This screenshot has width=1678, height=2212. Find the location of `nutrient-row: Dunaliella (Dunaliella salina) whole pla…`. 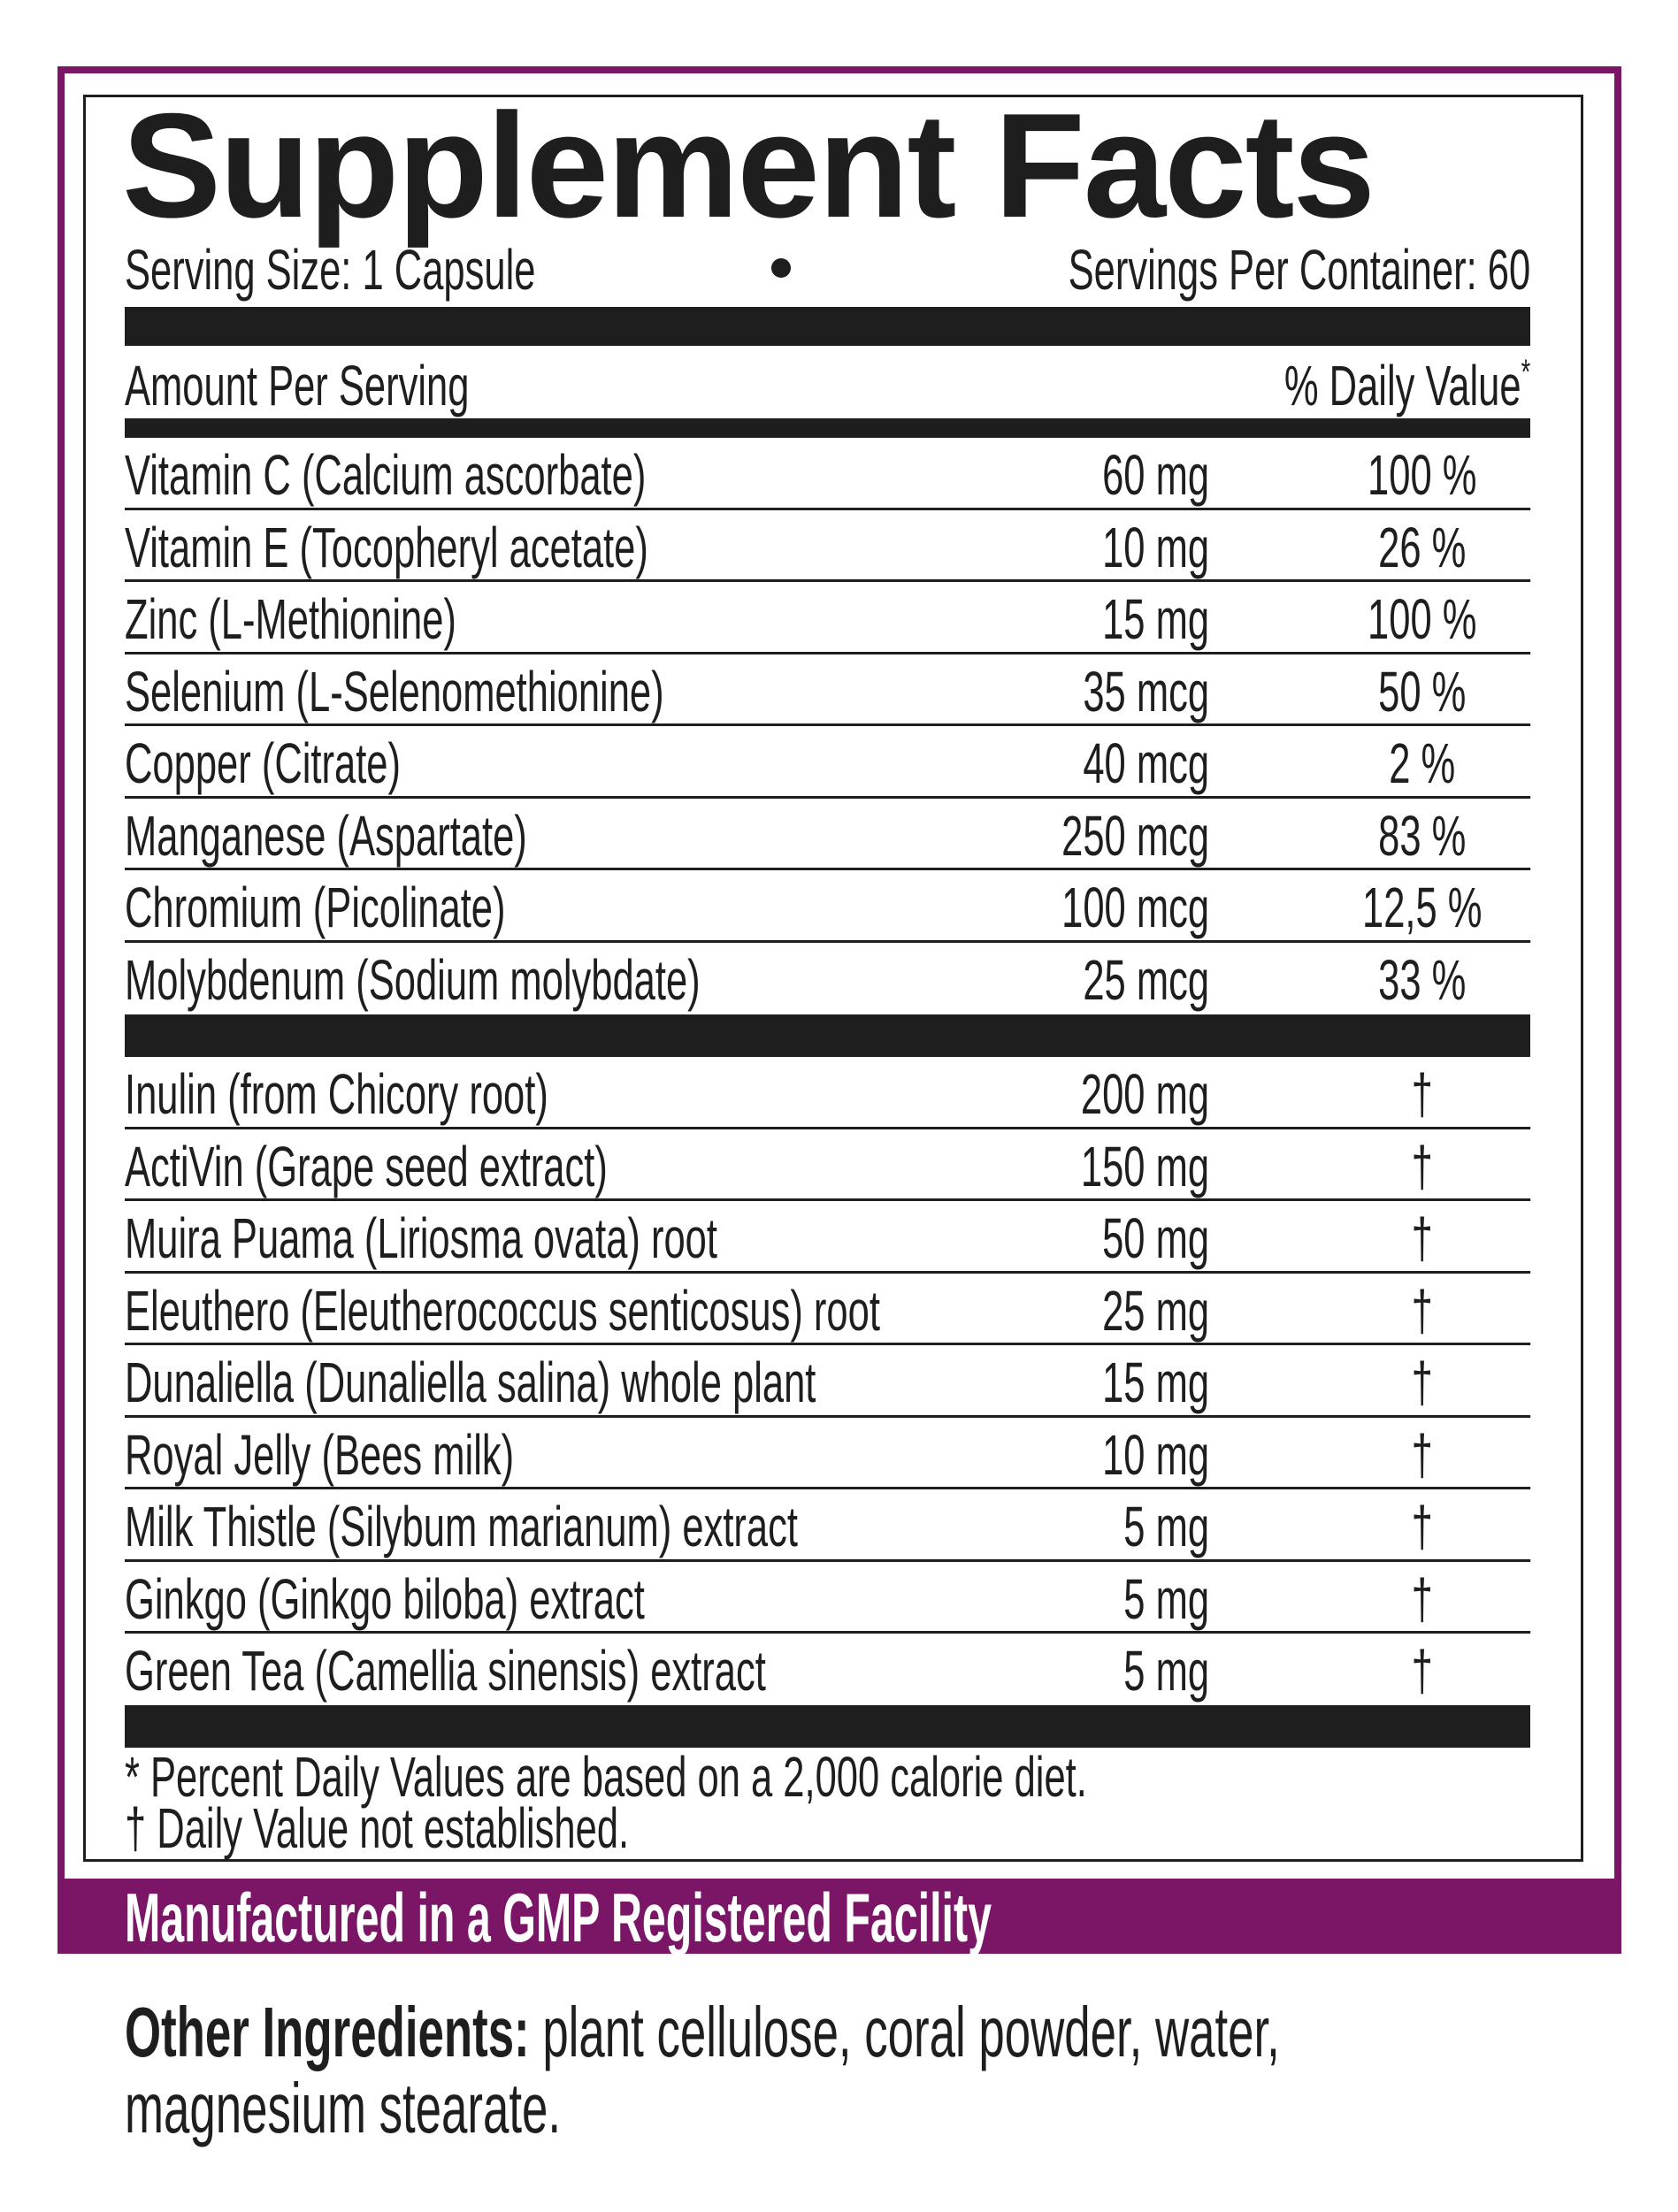

nutrient-row: Dunaliella (Dunaliella salina) whole pla… is located at coordinates (828, 1381).